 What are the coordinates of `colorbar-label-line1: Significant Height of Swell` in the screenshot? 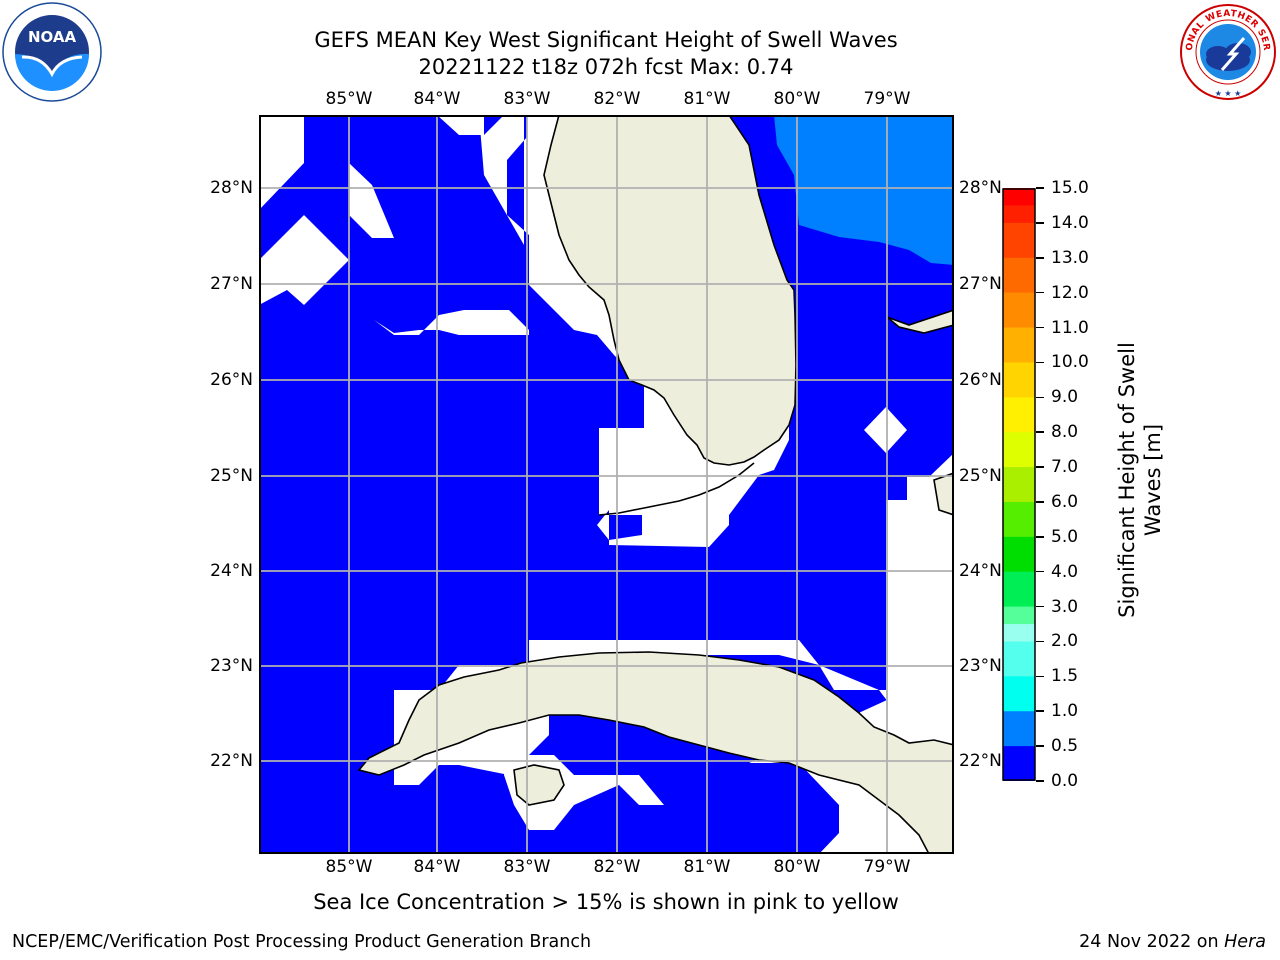 It's located at (1127, 480).